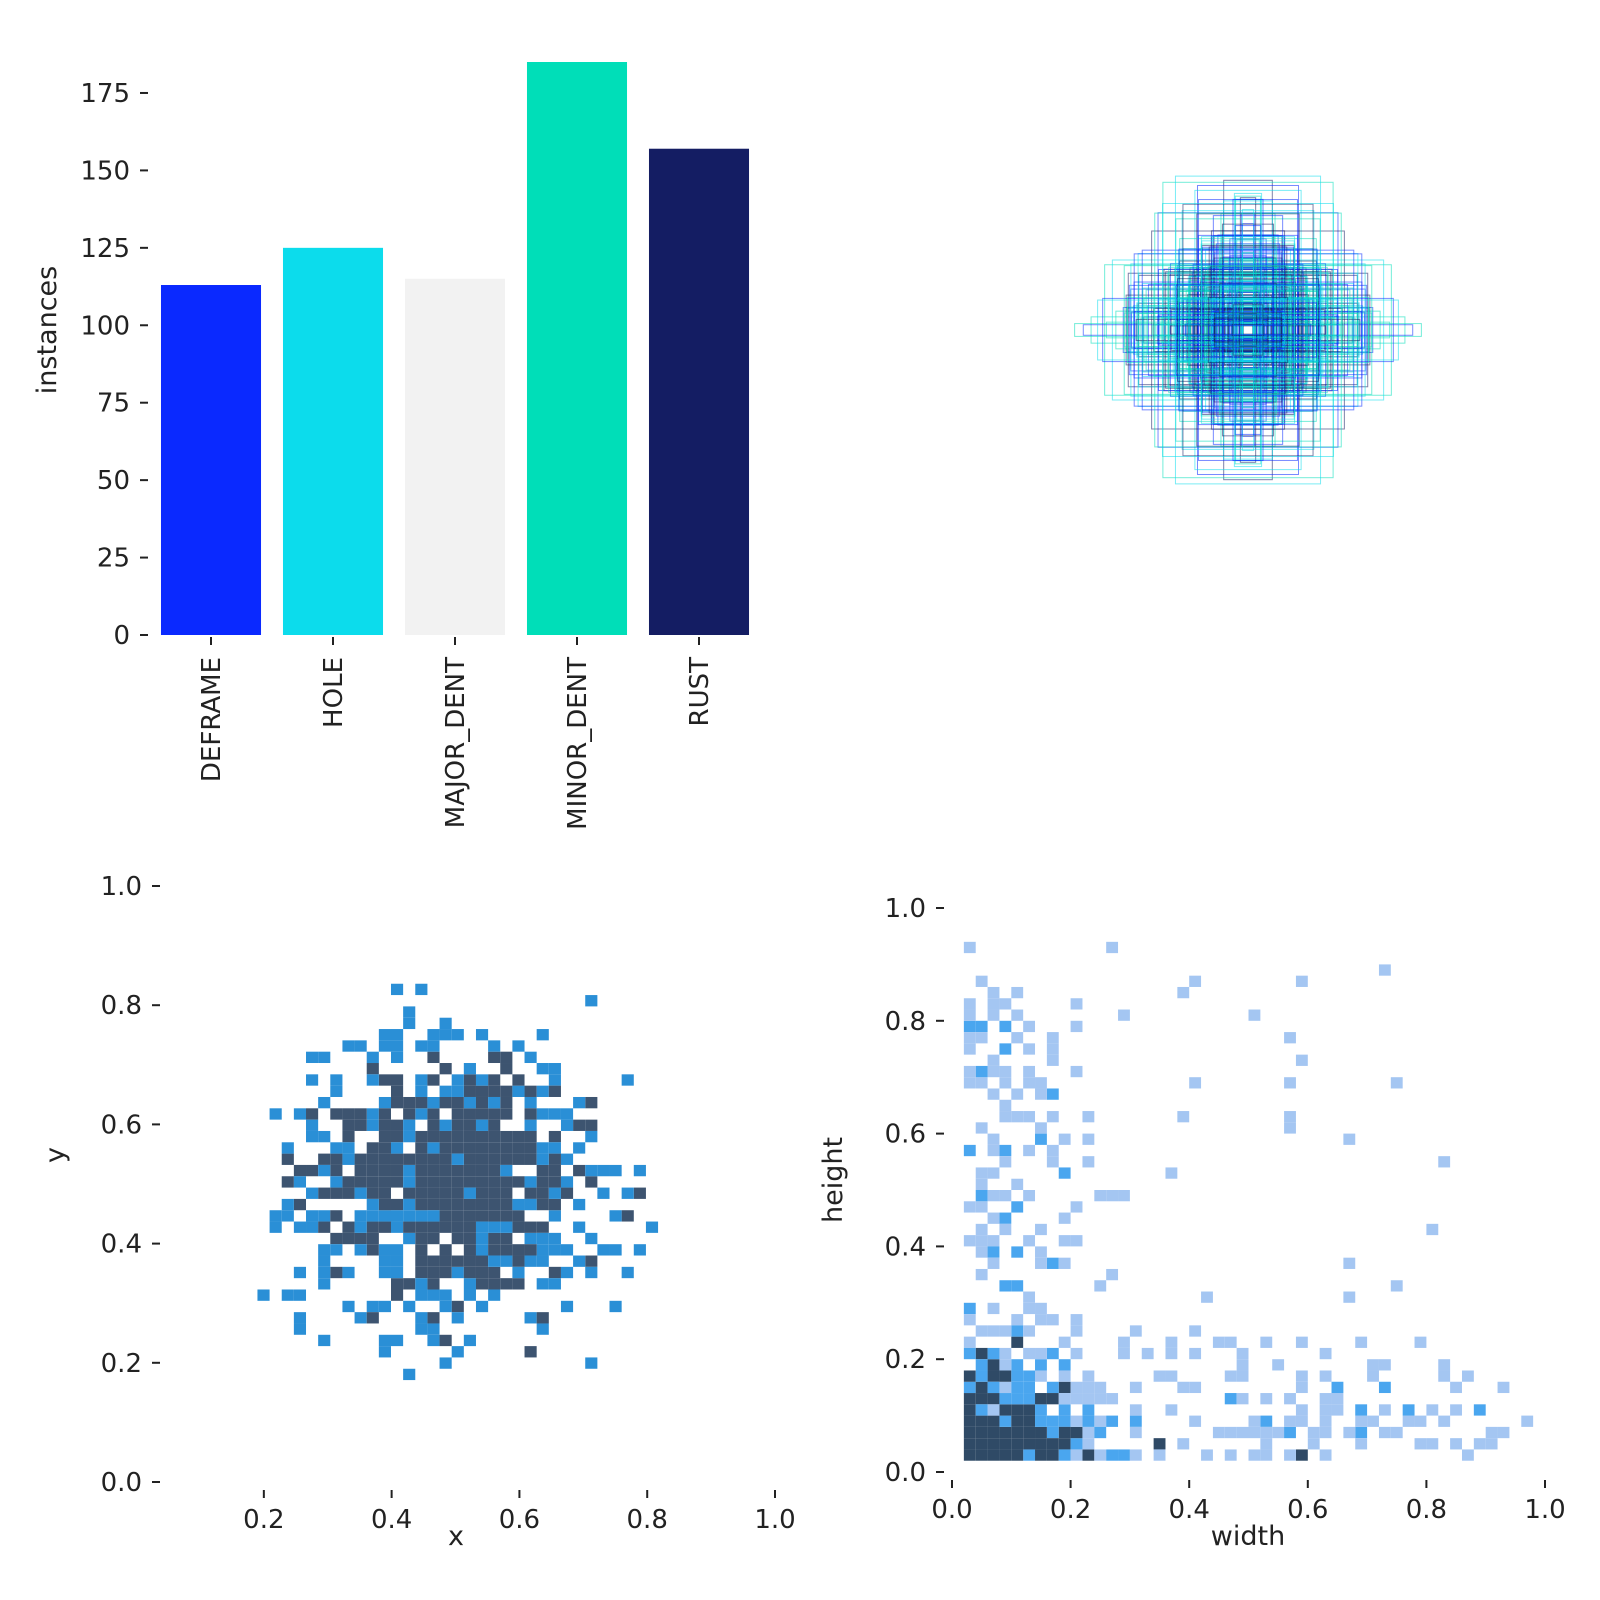 The width and height of the screenshot is (1600, 1600). I want to click on x-axis-ticks: 0.2 0.4 0.6 0.8 1.0, so click(519, 1512).